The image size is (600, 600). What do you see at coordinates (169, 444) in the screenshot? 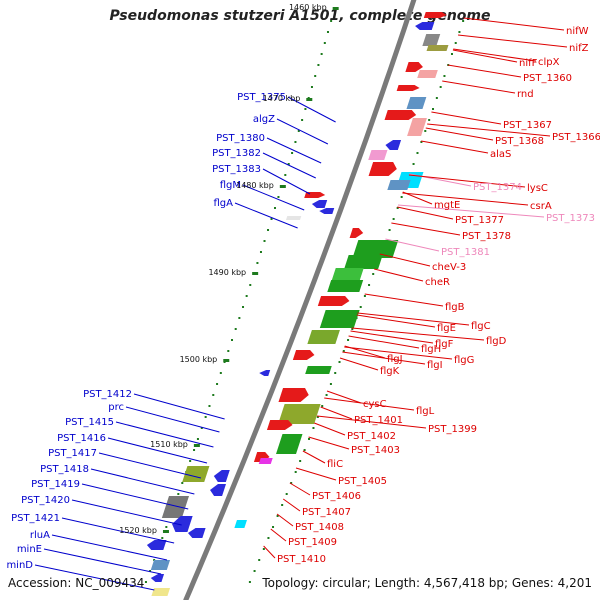
I see `kbp-label: 1510 kbp` at bounding box center [169, 444].